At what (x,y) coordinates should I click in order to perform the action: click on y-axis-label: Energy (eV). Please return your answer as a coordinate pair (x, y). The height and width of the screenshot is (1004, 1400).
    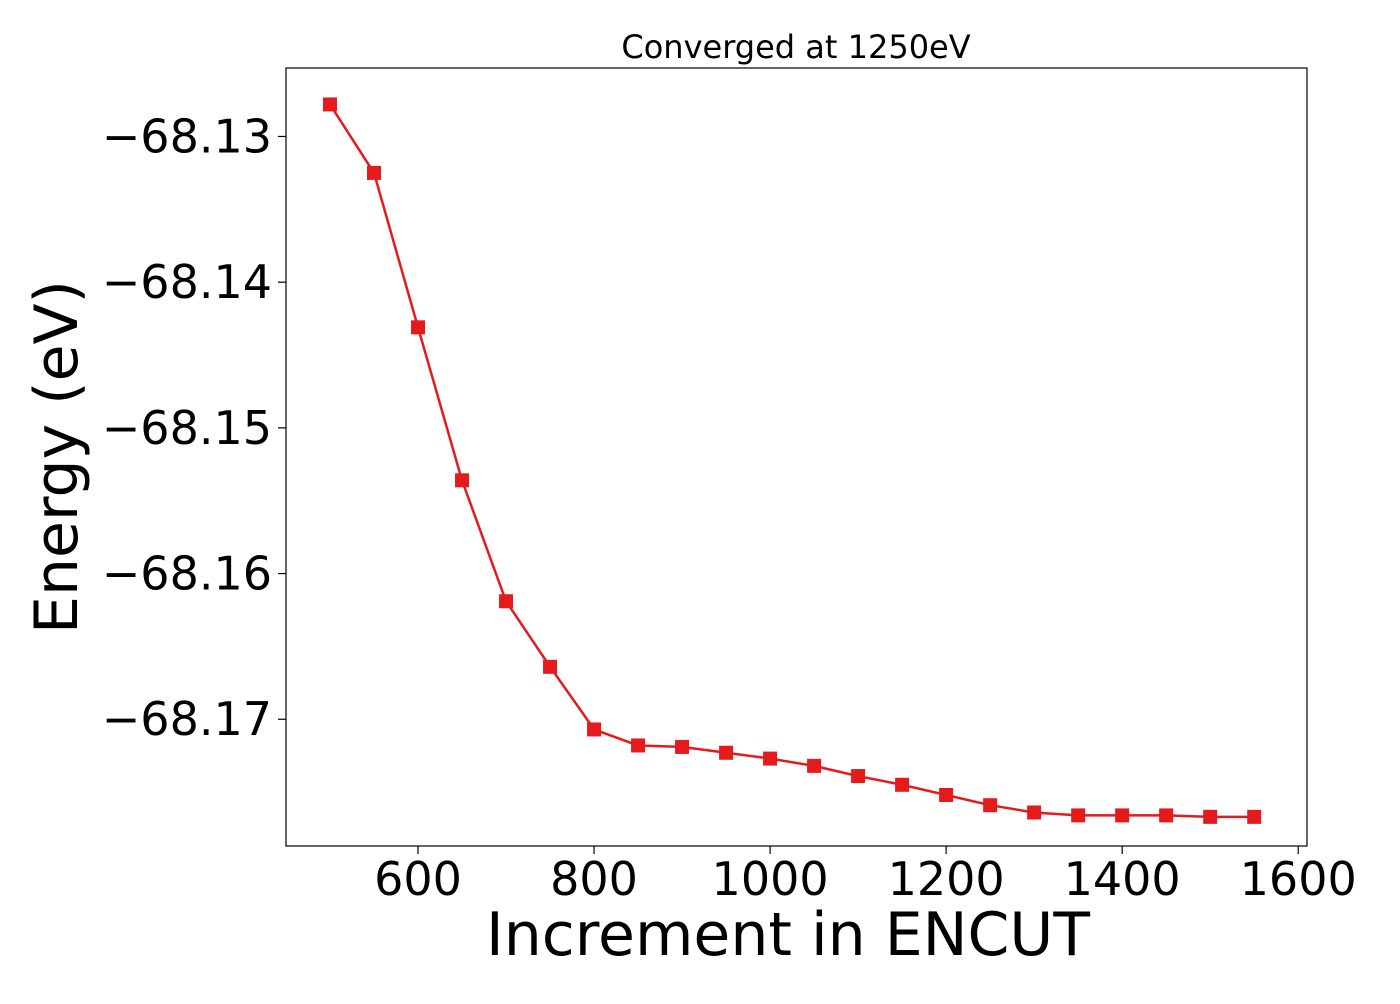
    Looking at the image, I should click on (57, 457).